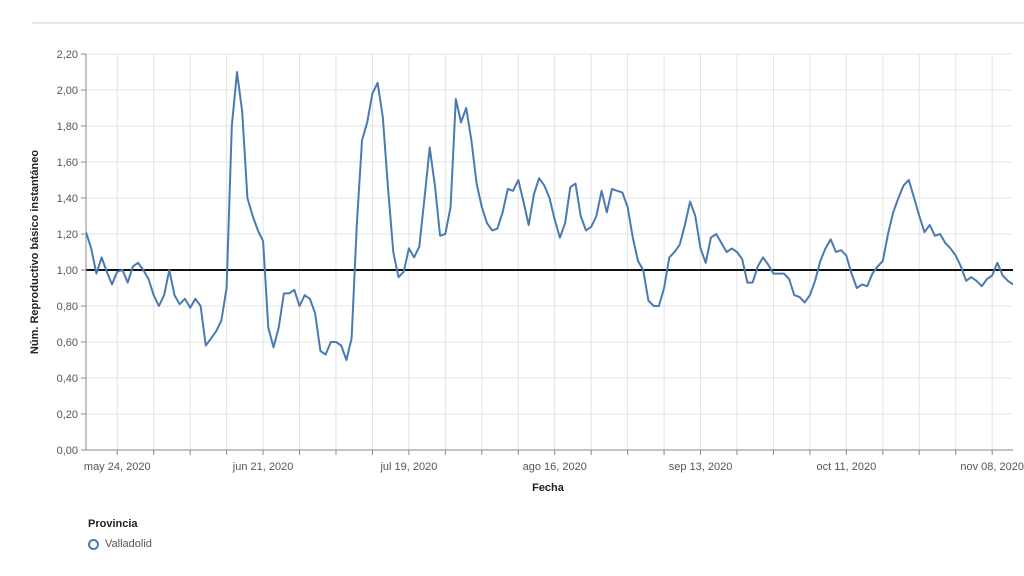 This screenshot has height=576, width=1024. I want to click on x-axis-title: Fecha, so click(548, 488).